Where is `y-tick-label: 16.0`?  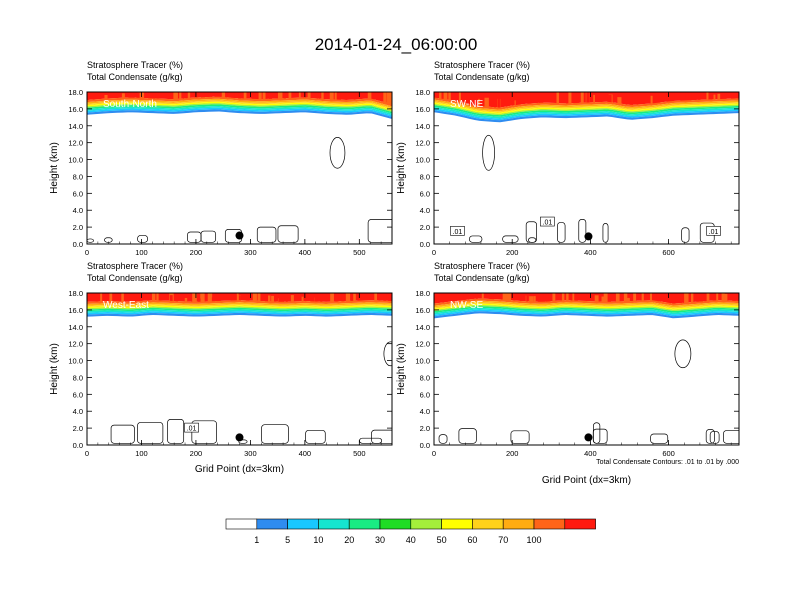 y-tick-label: 16.0 is located at coordinates (75, 310).